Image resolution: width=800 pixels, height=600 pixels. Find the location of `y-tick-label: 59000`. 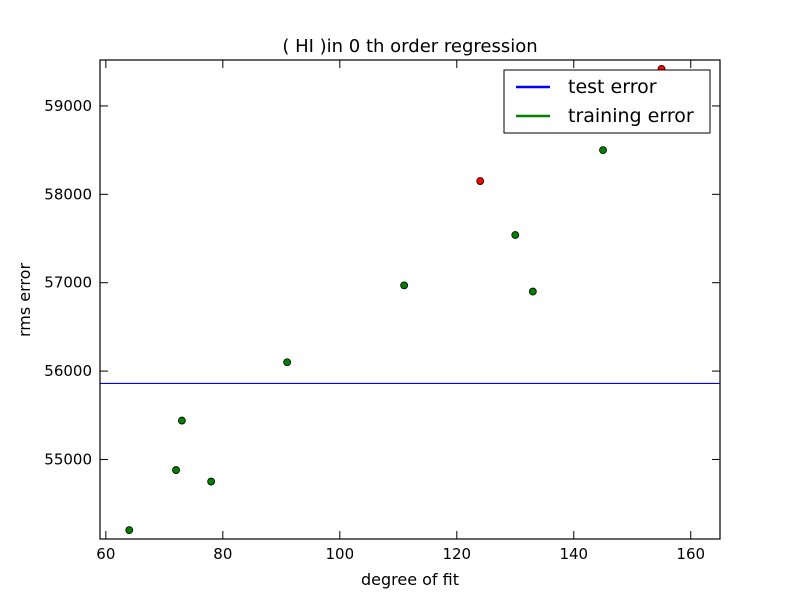

y-tick-label: 59000 is located at coordinates (68, 106).